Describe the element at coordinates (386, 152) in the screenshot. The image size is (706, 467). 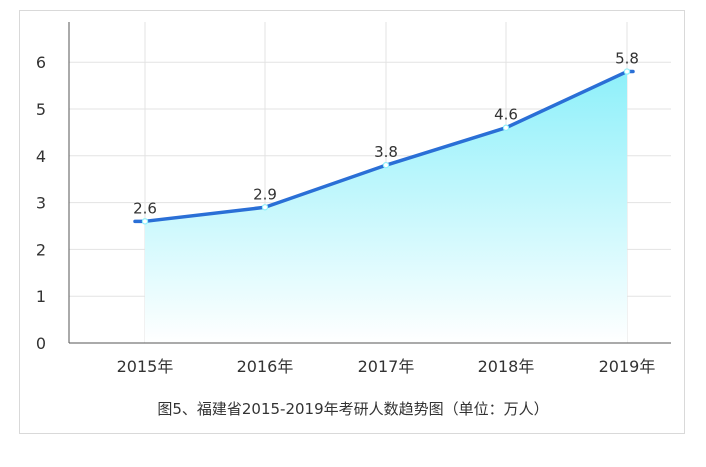
I see `data-label: 3.8` at that location.